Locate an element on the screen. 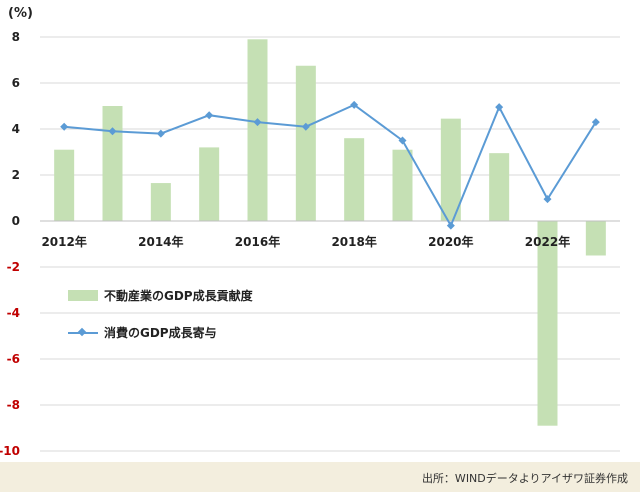  x-tick-label: 2014年 is located at coordinates (160, 241).